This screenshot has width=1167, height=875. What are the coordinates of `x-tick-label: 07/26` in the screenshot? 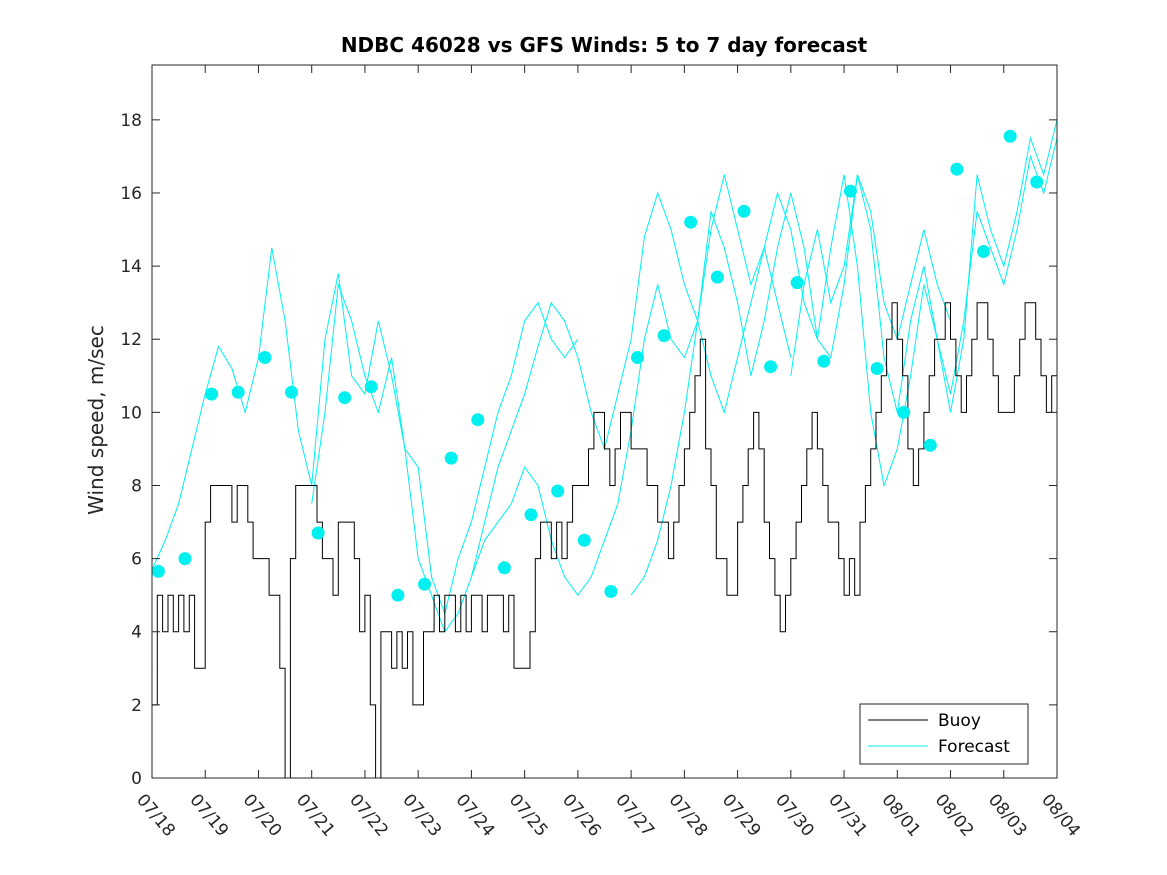 It's located at (581, 815).